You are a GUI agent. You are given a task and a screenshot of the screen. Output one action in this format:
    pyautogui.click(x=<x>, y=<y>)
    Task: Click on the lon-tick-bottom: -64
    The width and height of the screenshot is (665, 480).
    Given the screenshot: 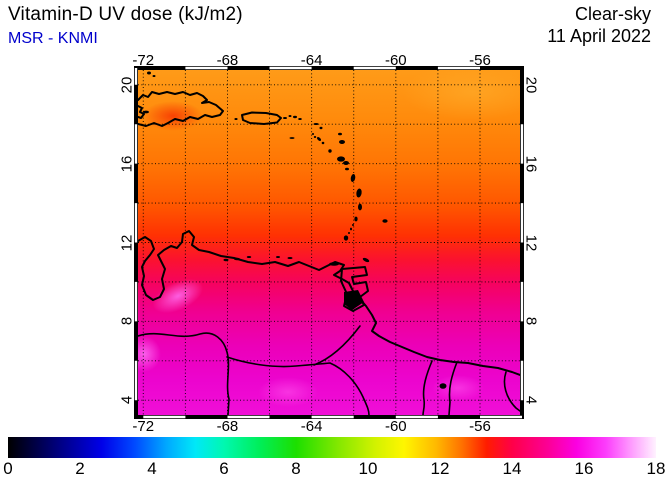 What is the action you would take?
    pyautogui.click(x=311, y=426)
    